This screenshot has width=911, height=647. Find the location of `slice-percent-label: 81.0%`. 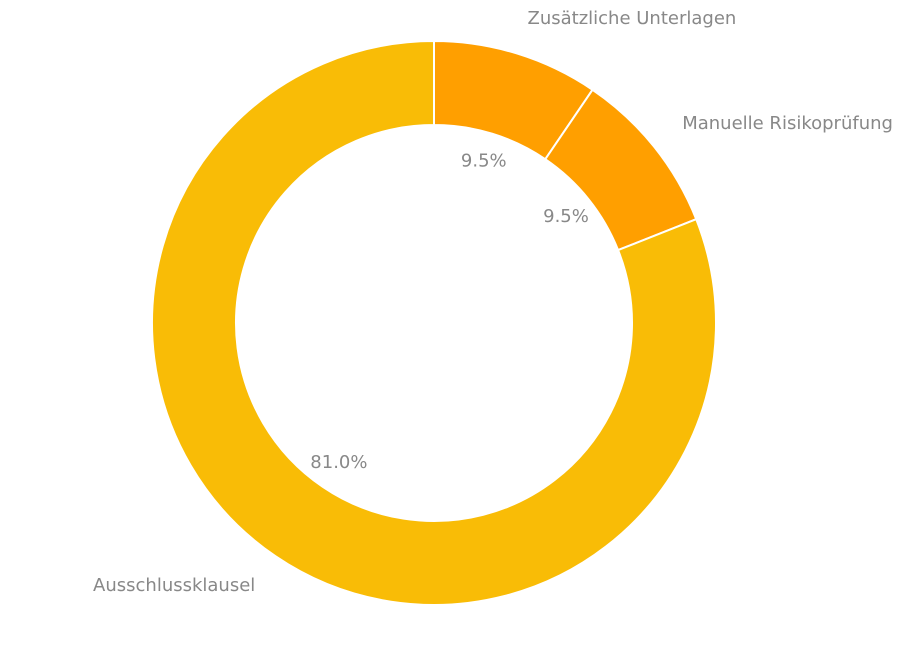

slice-percent-label: 81.0% is located at coordinates (338, 462).